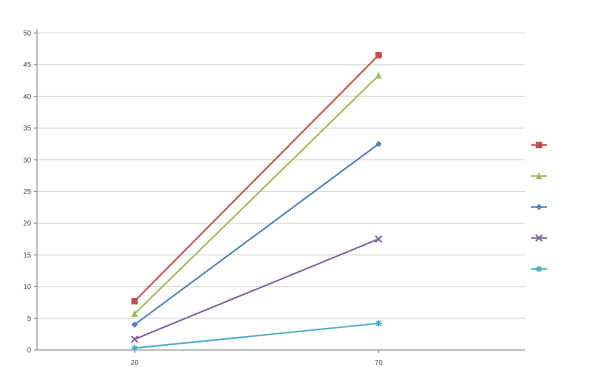 The width and height of the screenshot is (603, 367). Describe the element at coordinates (27, 65) in the screenshot. I see `y-tick-label: 45` at that location.